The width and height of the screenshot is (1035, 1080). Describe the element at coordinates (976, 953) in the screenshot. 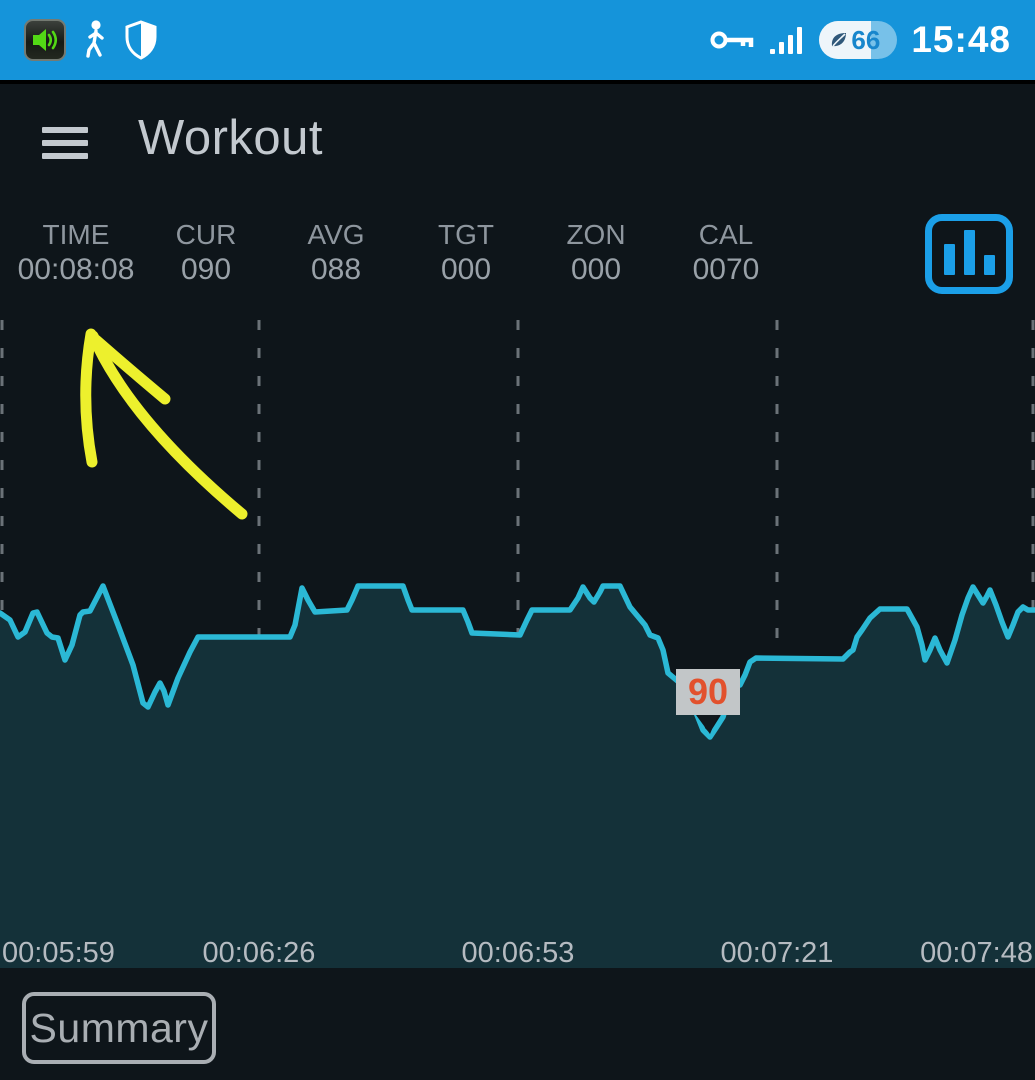

I see `x-tick-label: 00:07:48` at that location.